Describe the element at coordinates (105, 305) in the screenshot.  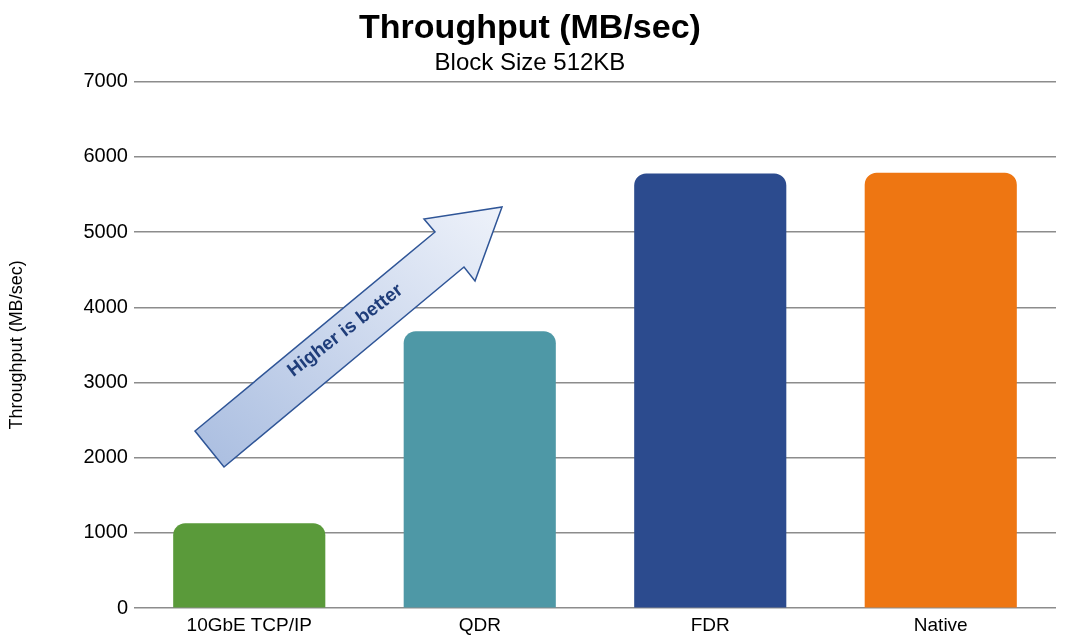
I see `y-tick-label: 4000` at that location.